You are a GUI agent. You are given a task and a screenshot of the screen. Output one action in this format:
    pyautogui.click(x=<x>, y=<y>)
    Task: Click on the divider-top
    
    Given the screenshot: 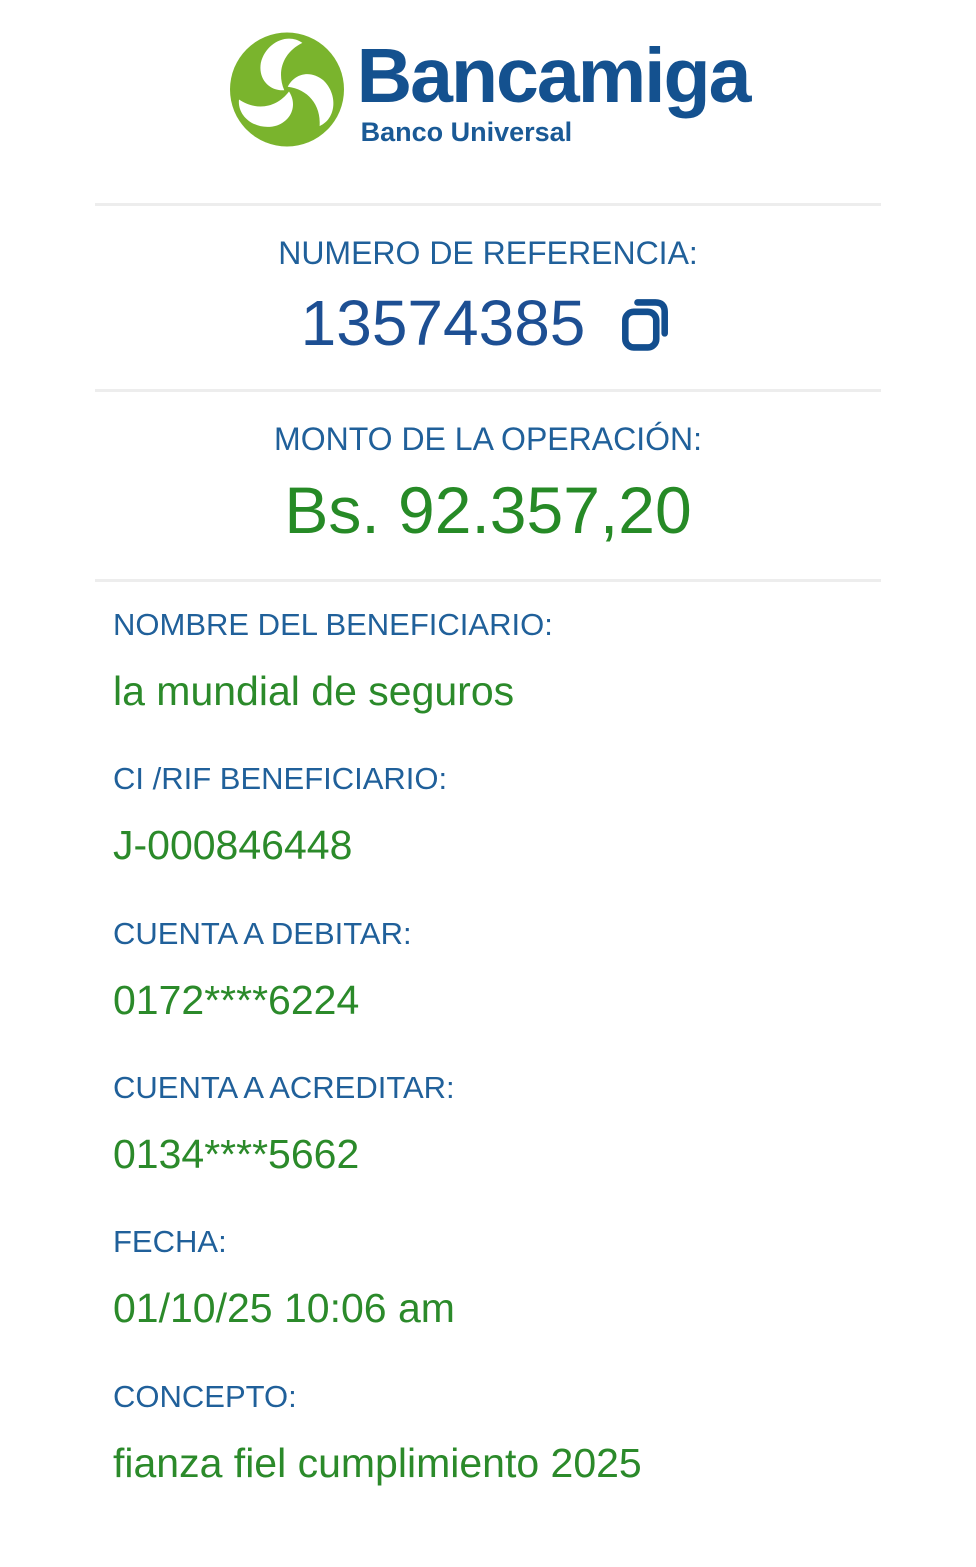 What is the action you would take?
    pyautogui.click(x=488, y=204)
    